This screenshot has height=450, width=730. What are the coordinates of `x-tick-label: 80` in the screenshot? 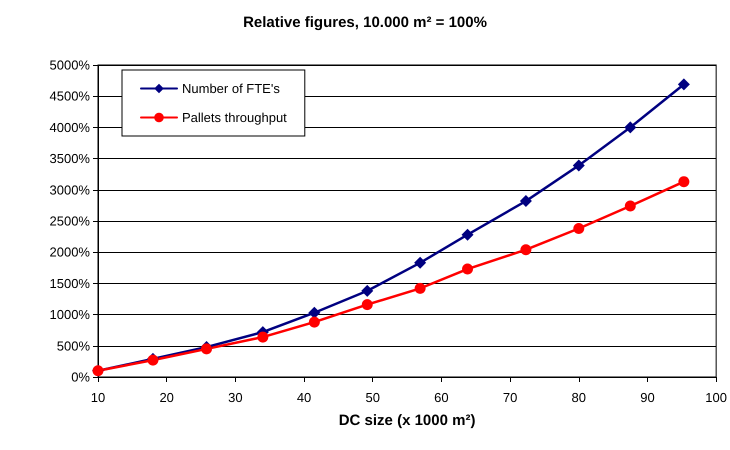 It's located at (579, 397).